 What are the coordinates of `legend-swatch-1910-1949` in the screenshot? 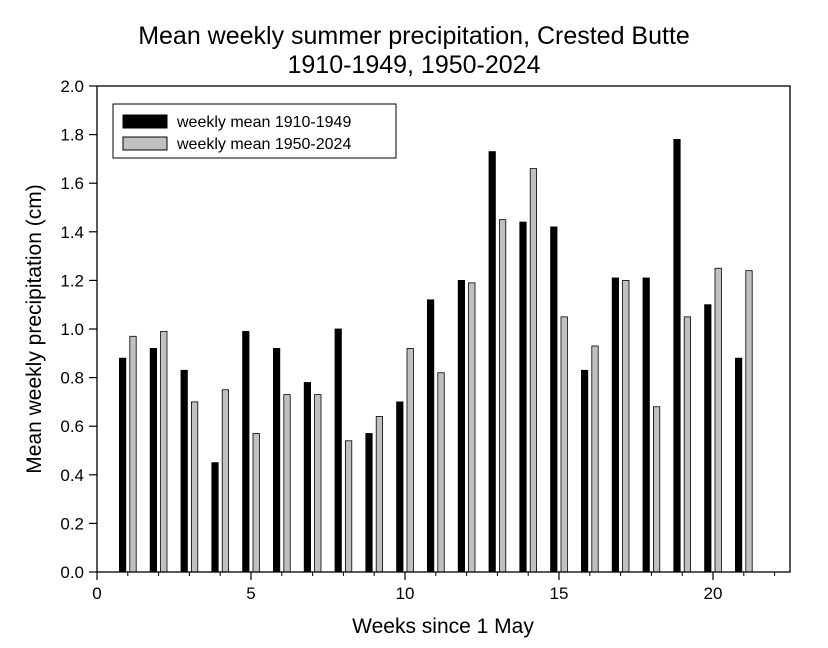 It's located at (145, 121).